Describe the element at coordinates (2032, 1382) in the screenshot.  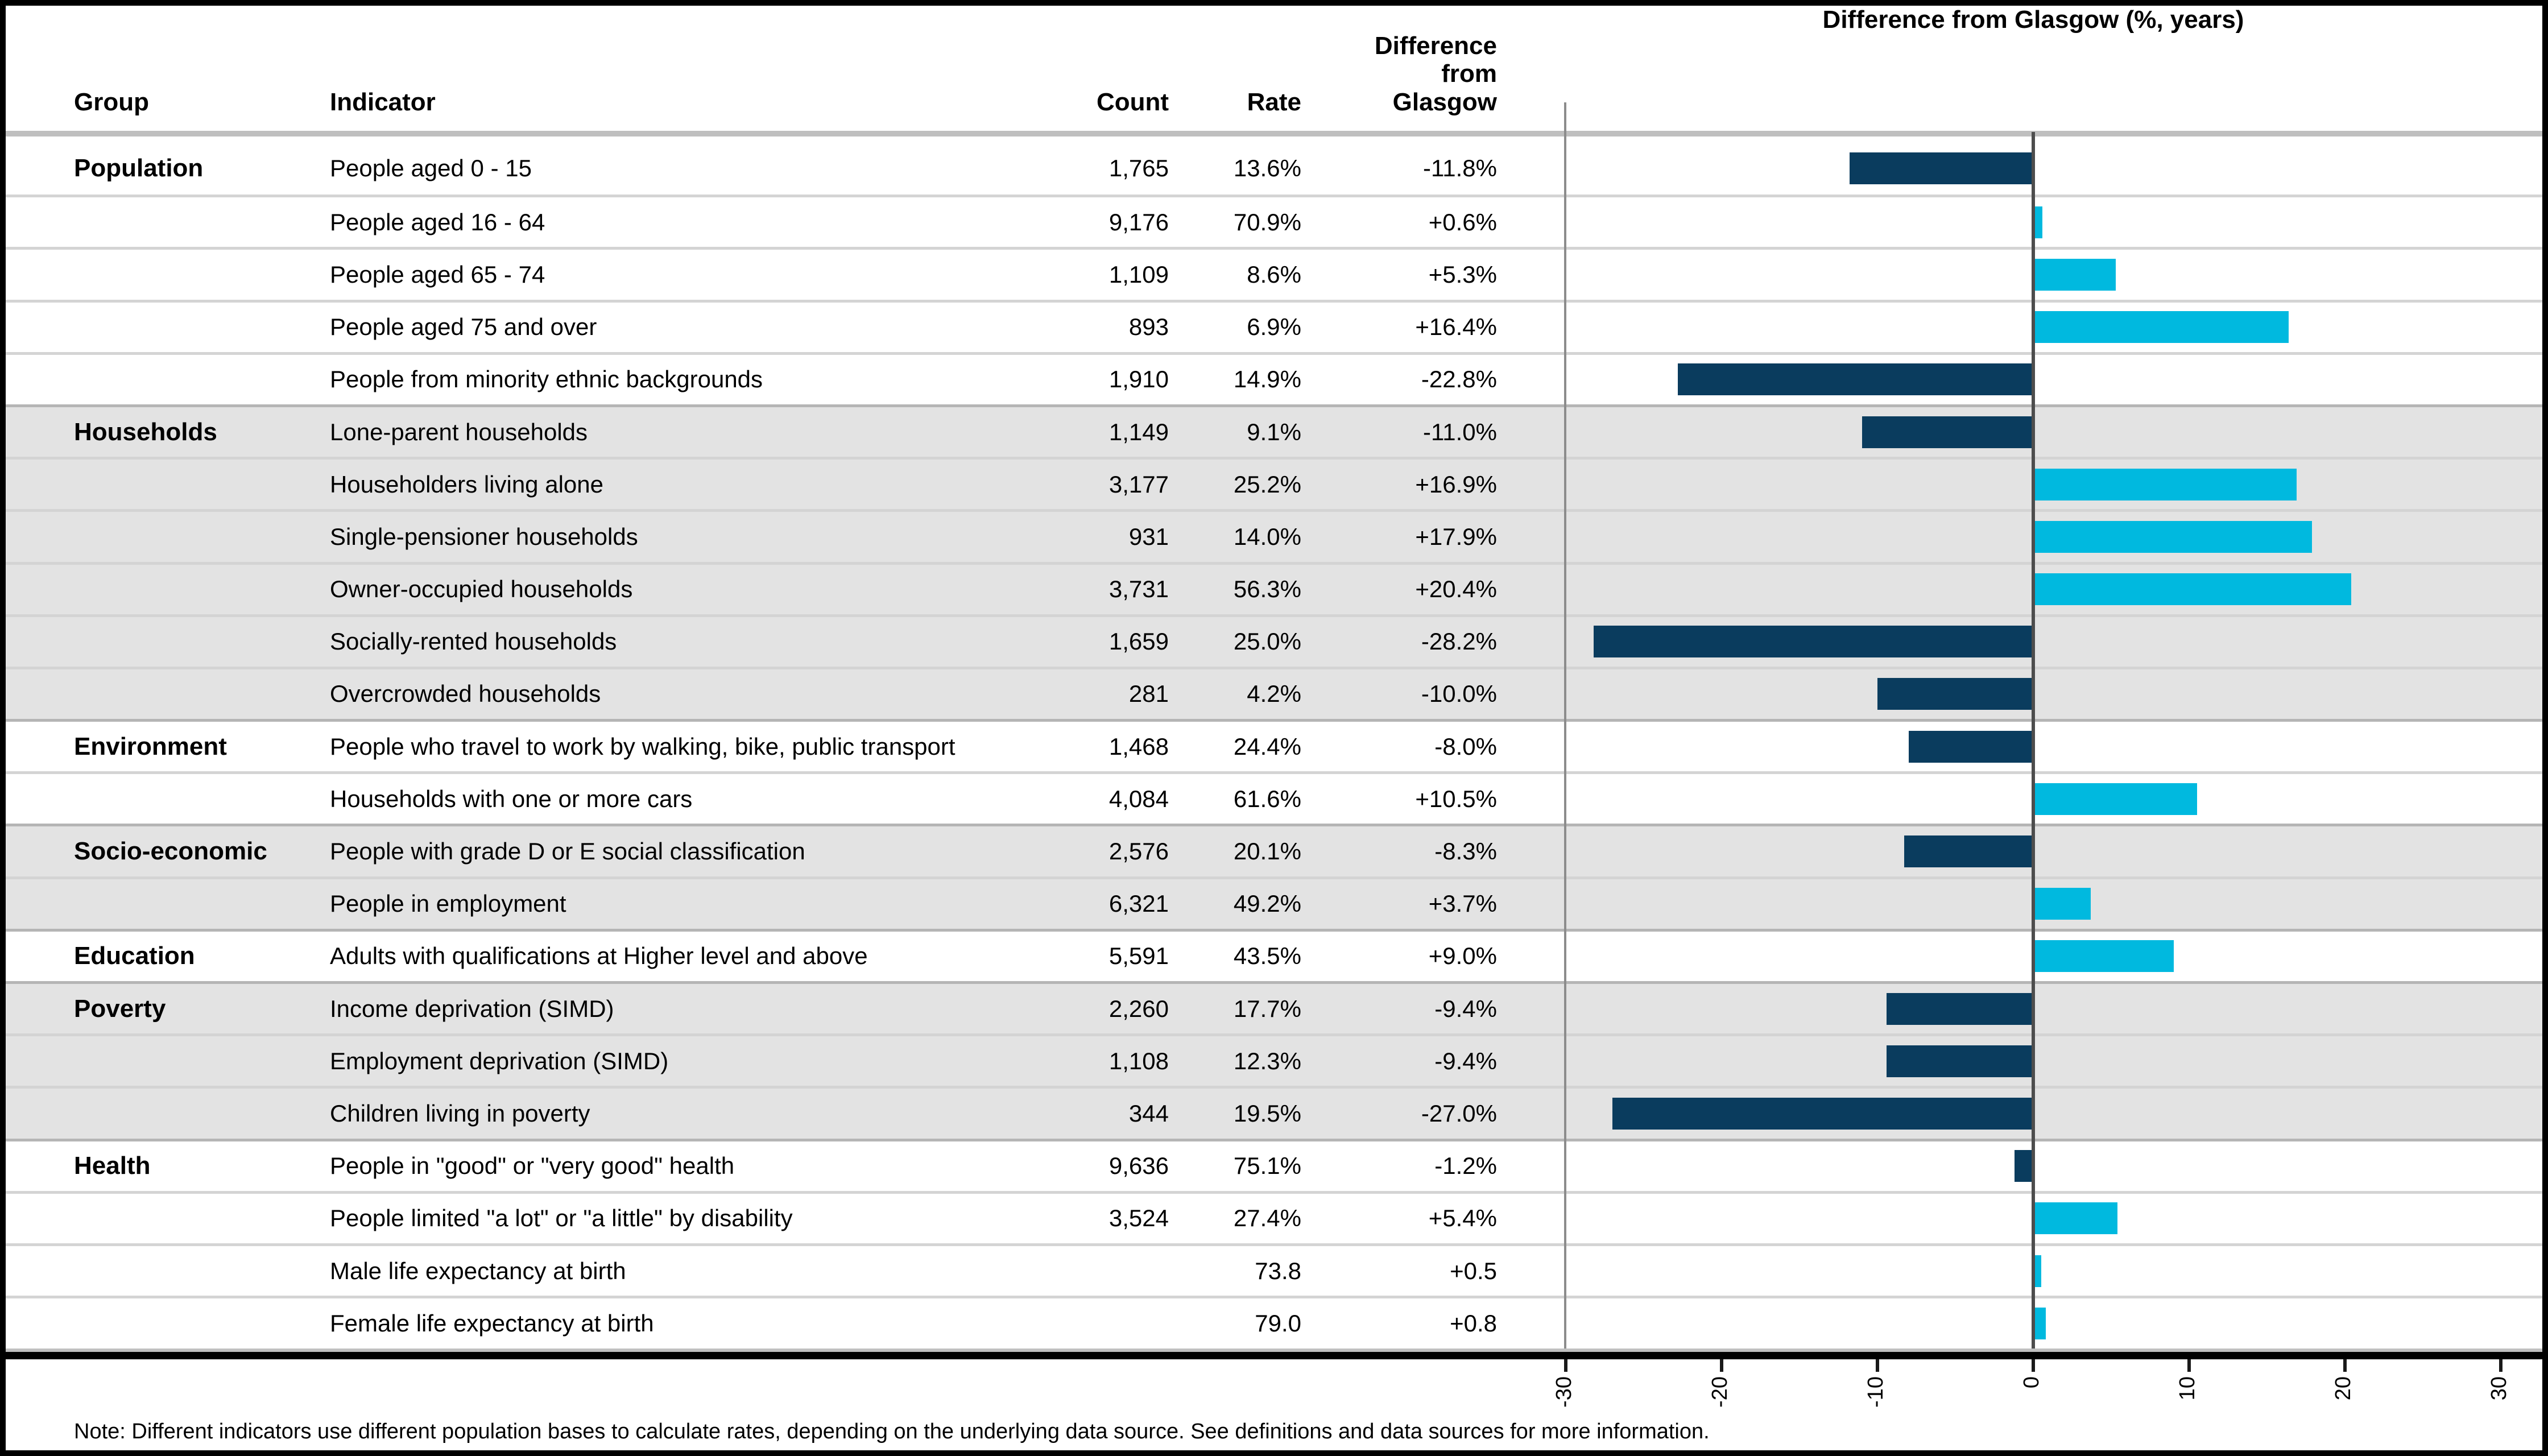
I see `x-axis-tick-label: 0` at that location.